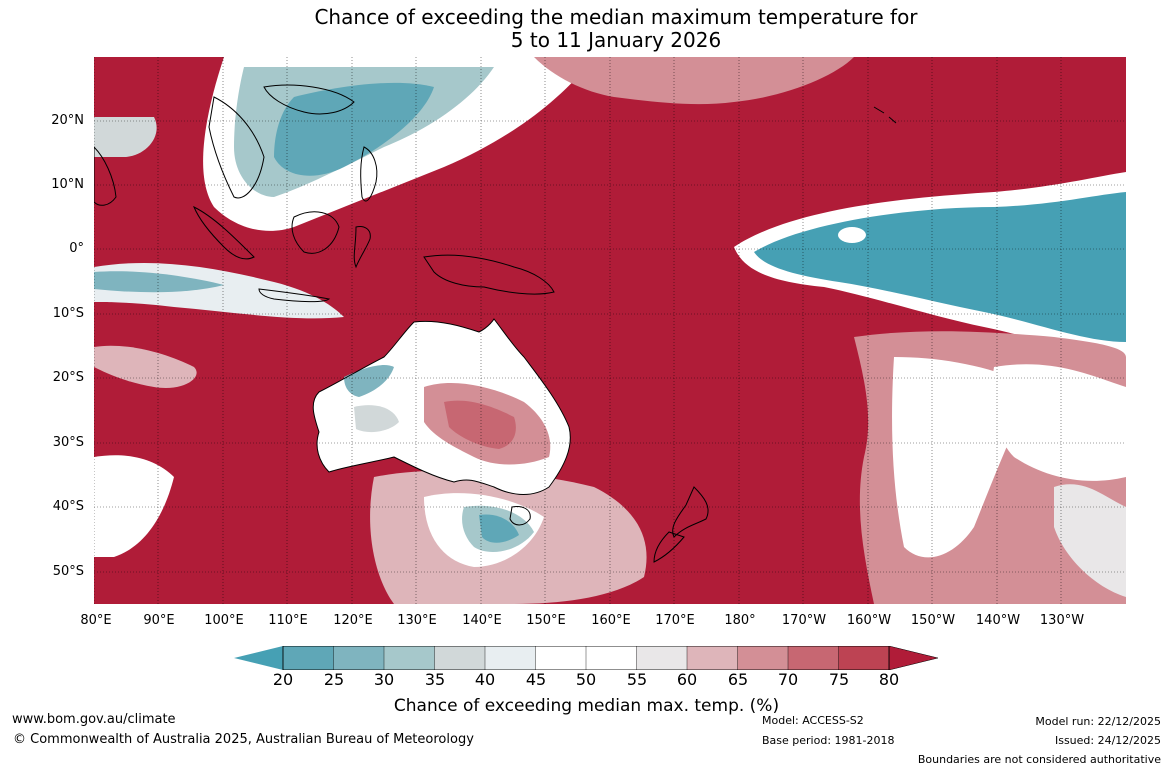  What do you see at coordinates (362, 247) in the screenshot?
I see `sulawesi-coast` at bounding box center [362, 247].